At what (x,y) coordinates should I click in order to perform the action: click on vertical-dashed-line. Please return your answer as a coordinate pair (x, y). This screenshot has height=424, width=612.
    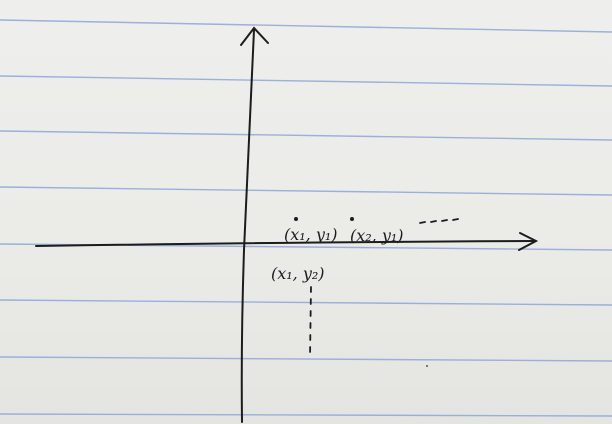
    Looking at the image, I should click on (310, 322).